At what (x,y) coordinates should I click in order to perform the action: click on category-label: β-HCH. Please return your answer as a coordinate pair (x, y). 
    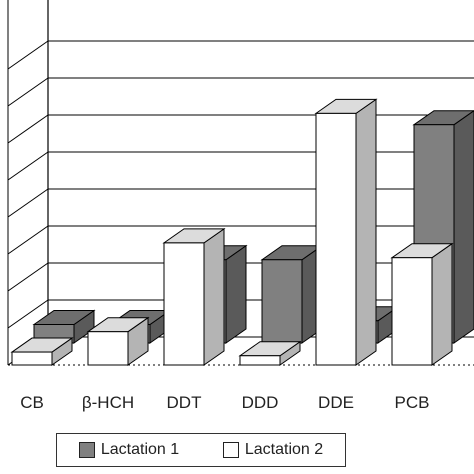
    Looking at the image, I should click on (108, 402).